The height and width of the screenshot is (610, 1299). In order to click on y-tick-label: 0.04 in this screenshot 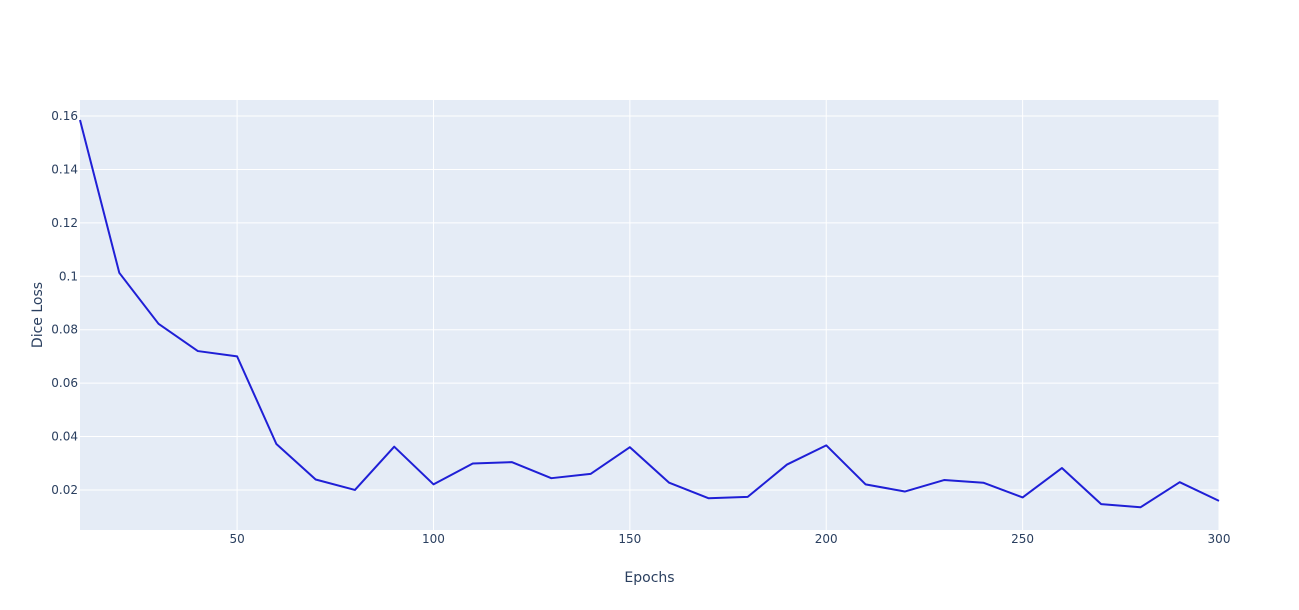, I will do `click(64, 437)`.